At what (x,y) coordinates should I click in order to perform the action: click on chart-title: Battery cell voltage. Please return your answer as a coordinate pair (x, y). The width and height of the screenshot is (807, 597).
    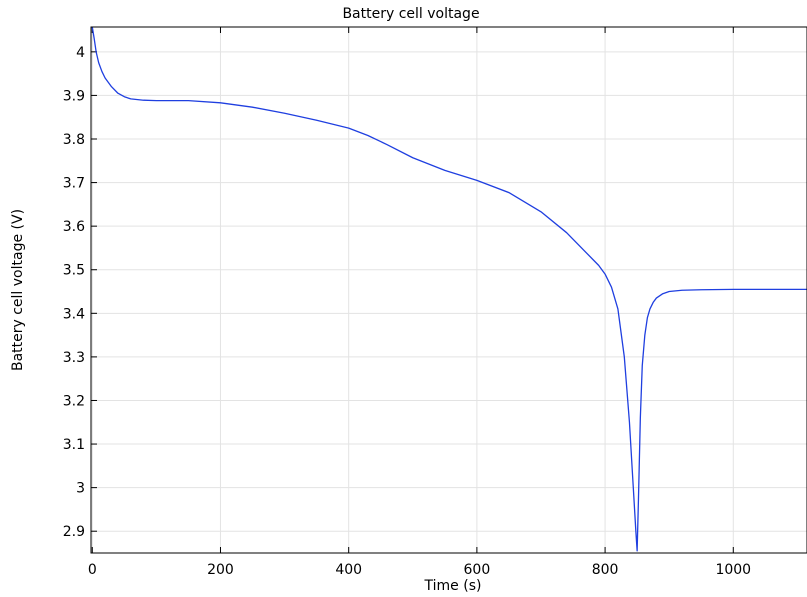
    Looking at the image, I should click on (410, 14).